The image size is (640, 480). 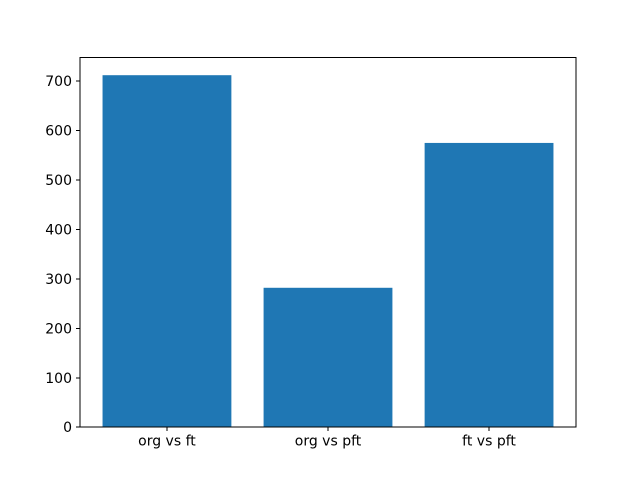 I want to click on y-tick-label: 400, so click(x=58, y=230).